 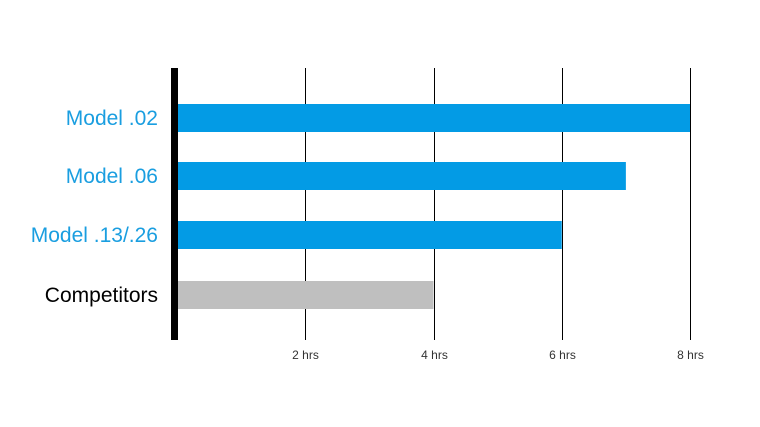 What do you see at coordinates (94, 235) in the screenshot?
I see `category-label: Model .13/.26` at bounding box center [94, 235].